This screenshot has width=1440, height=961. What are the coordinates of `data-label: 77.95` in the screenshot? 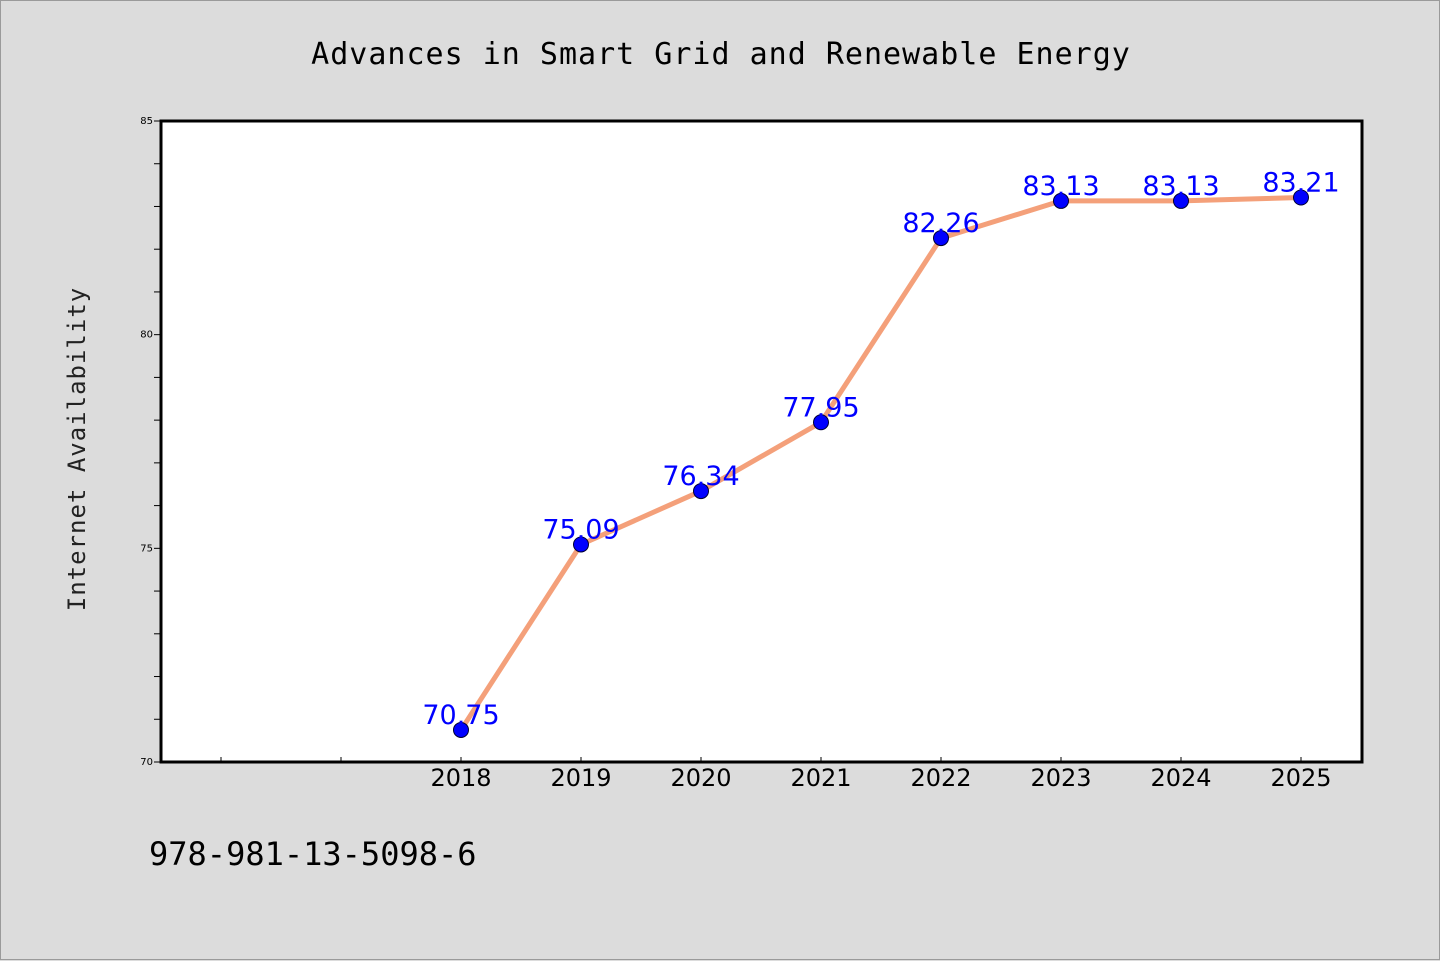 It's located at (820, 407).